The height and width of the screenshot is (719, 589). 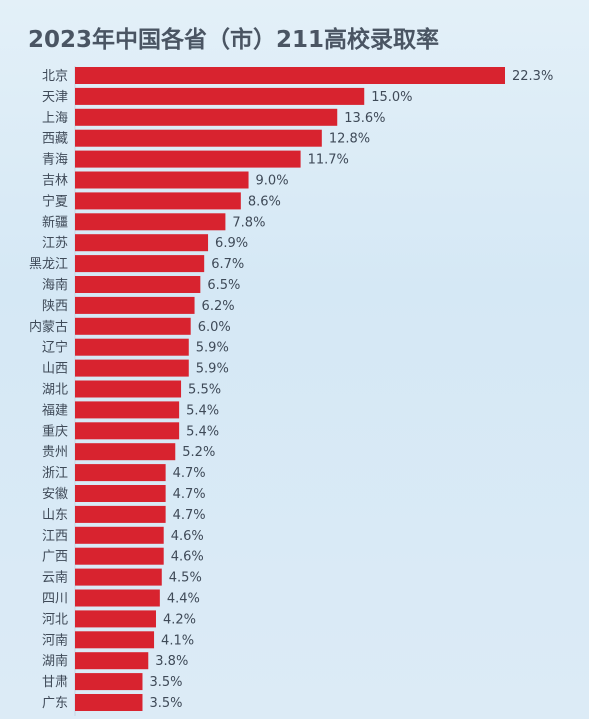 What do you see at coordinates (223, 285) in the screenshot?
I see `value-label: 6.5%` at bounding box center [223, 285].